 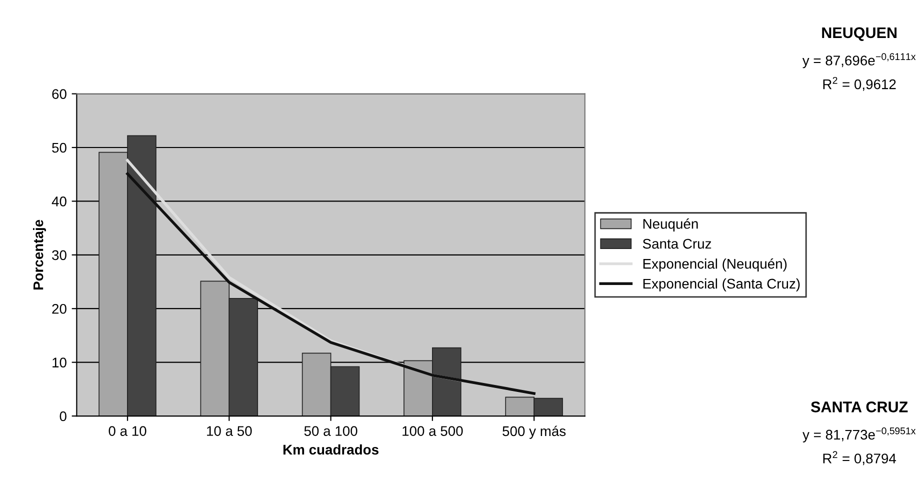 I want to click on text: y = 81,773e$^{−0,5951x}$, so click(x=859, y=434).